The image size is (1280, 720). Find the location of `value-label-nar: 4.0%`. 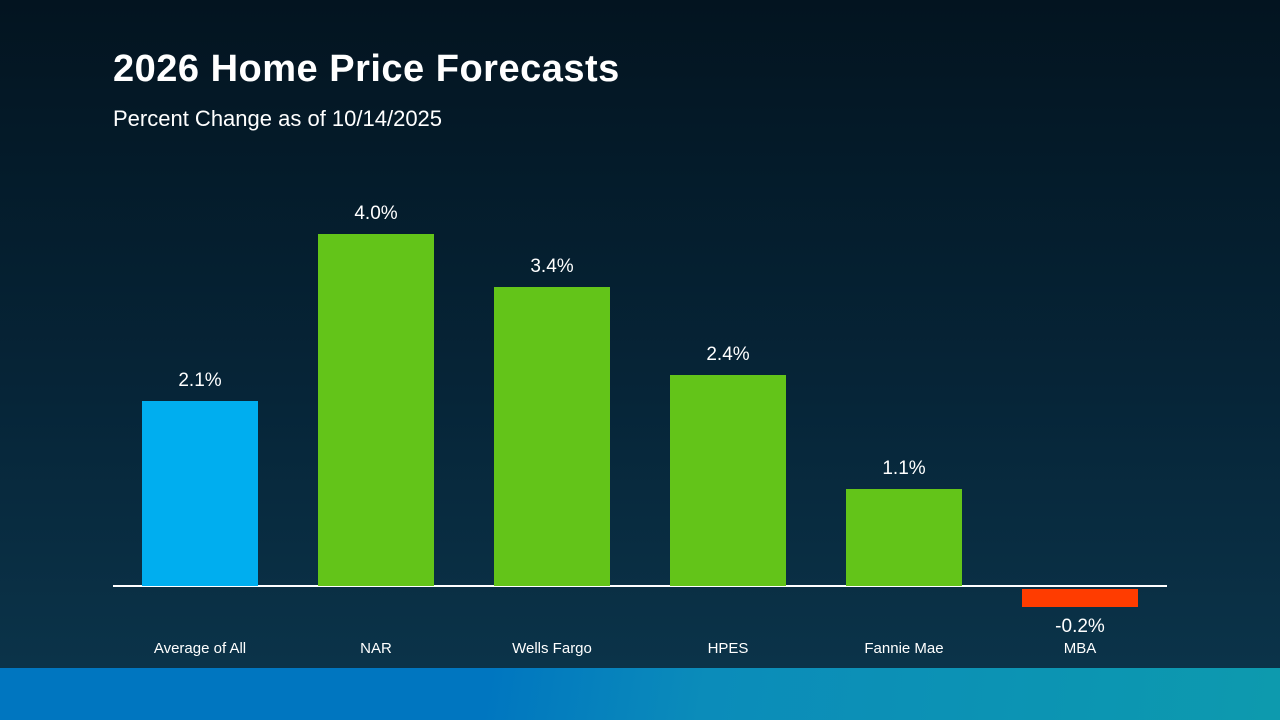

value-label-nar: 4.0% is located at coordinates (376, 213).